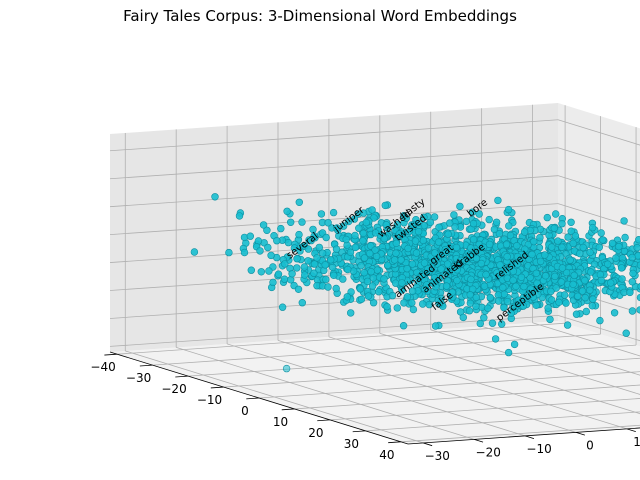 The width and height of the screenshot is (640, 480). Describe the element at coordinates (538, 449) in the screenshot. I see `y-tick-label: −10` at that location.